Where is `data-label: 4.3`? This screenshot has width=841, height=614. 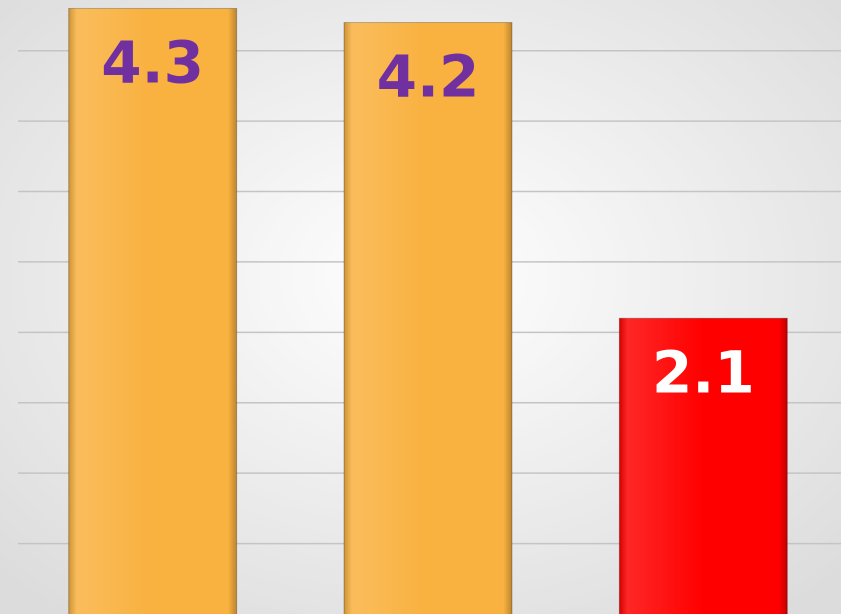 data-label: 4.3 is located at coordinates (152, 63).